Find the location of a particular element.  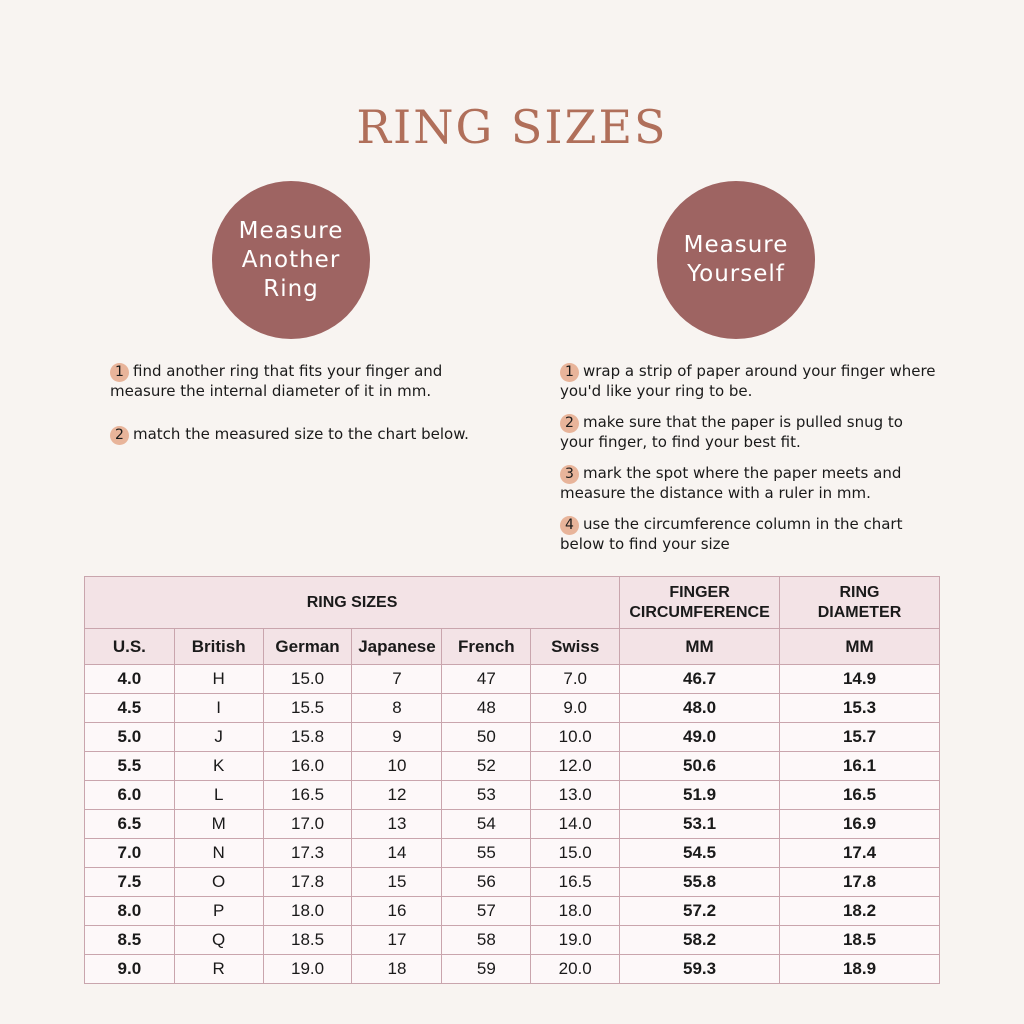

table-cell: 18 is located at coordinates (397, 969).